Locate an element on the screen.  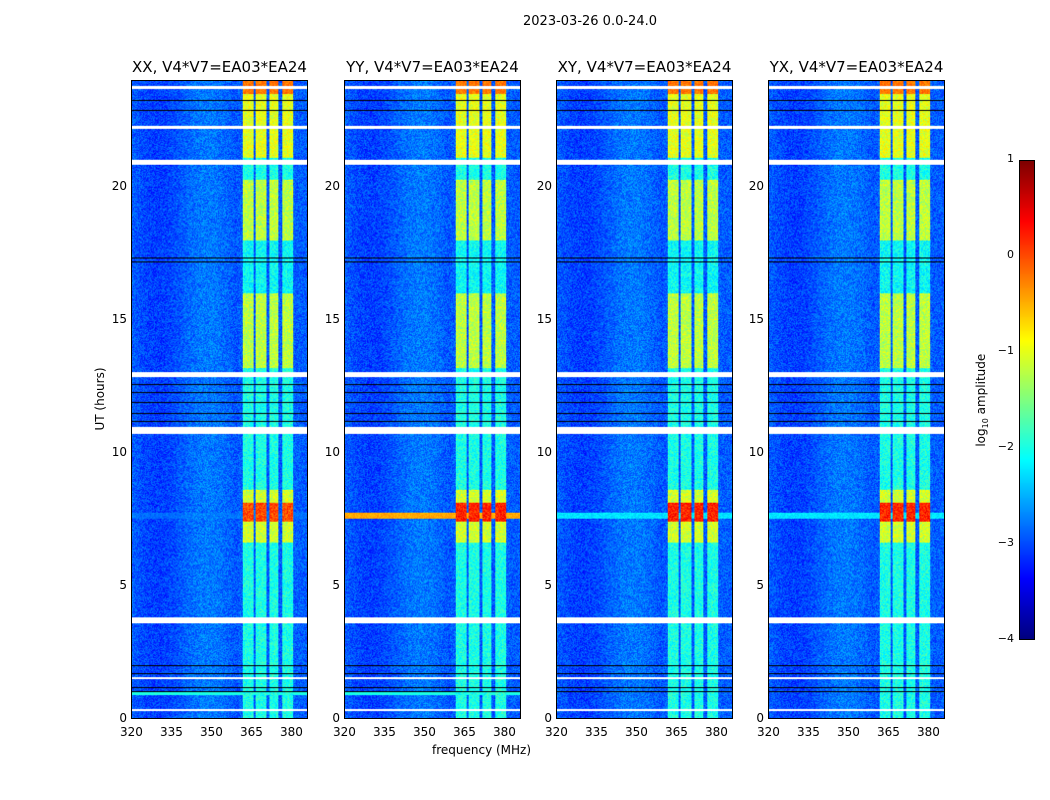
colorbar-gradient is located at coordinates (1027, 400).